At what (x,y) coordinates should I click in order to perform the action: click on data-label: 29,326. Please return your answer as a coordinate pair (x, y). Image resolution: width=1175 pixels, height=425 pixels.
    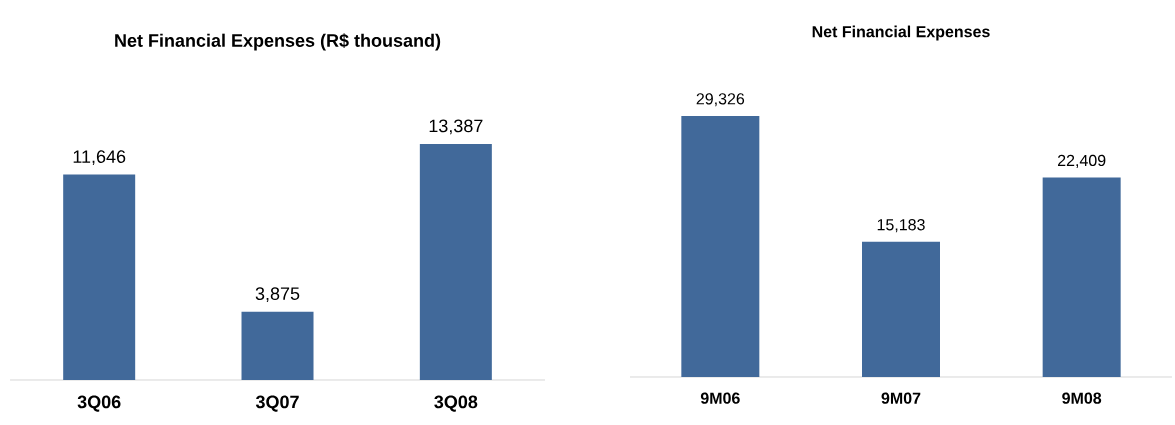
    Looking at the image, I should click on (720, 100).